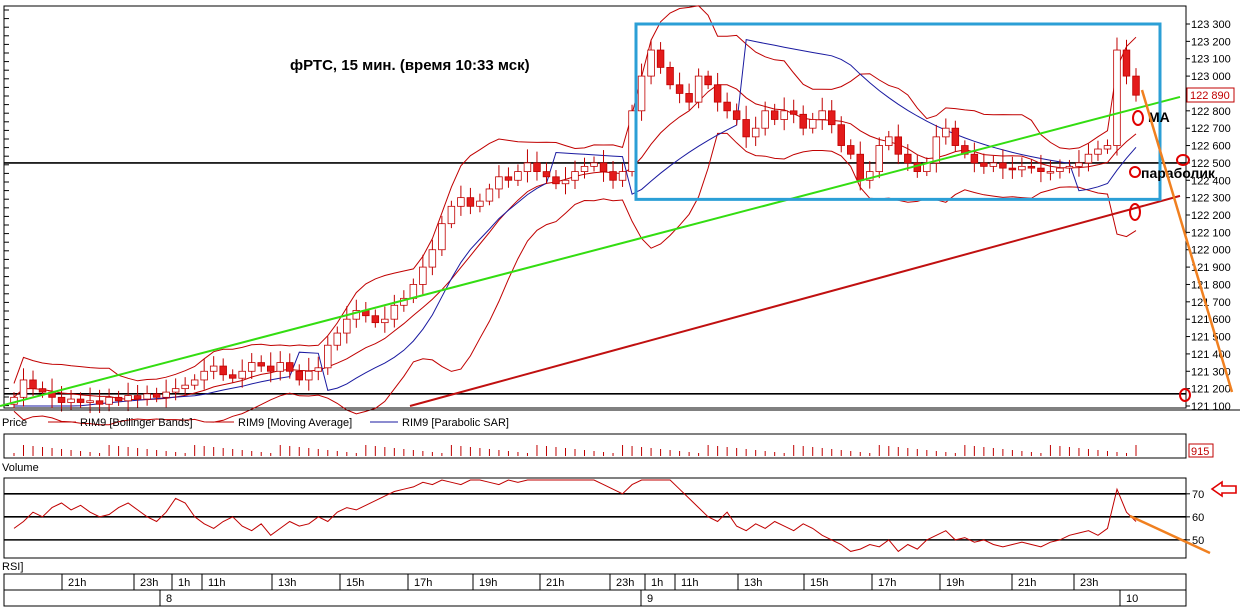  What do you see at coordinates (1211, 268) in the screenshot?
I see `price-tick-label: 121 900` at bounding box center [1211, 268].